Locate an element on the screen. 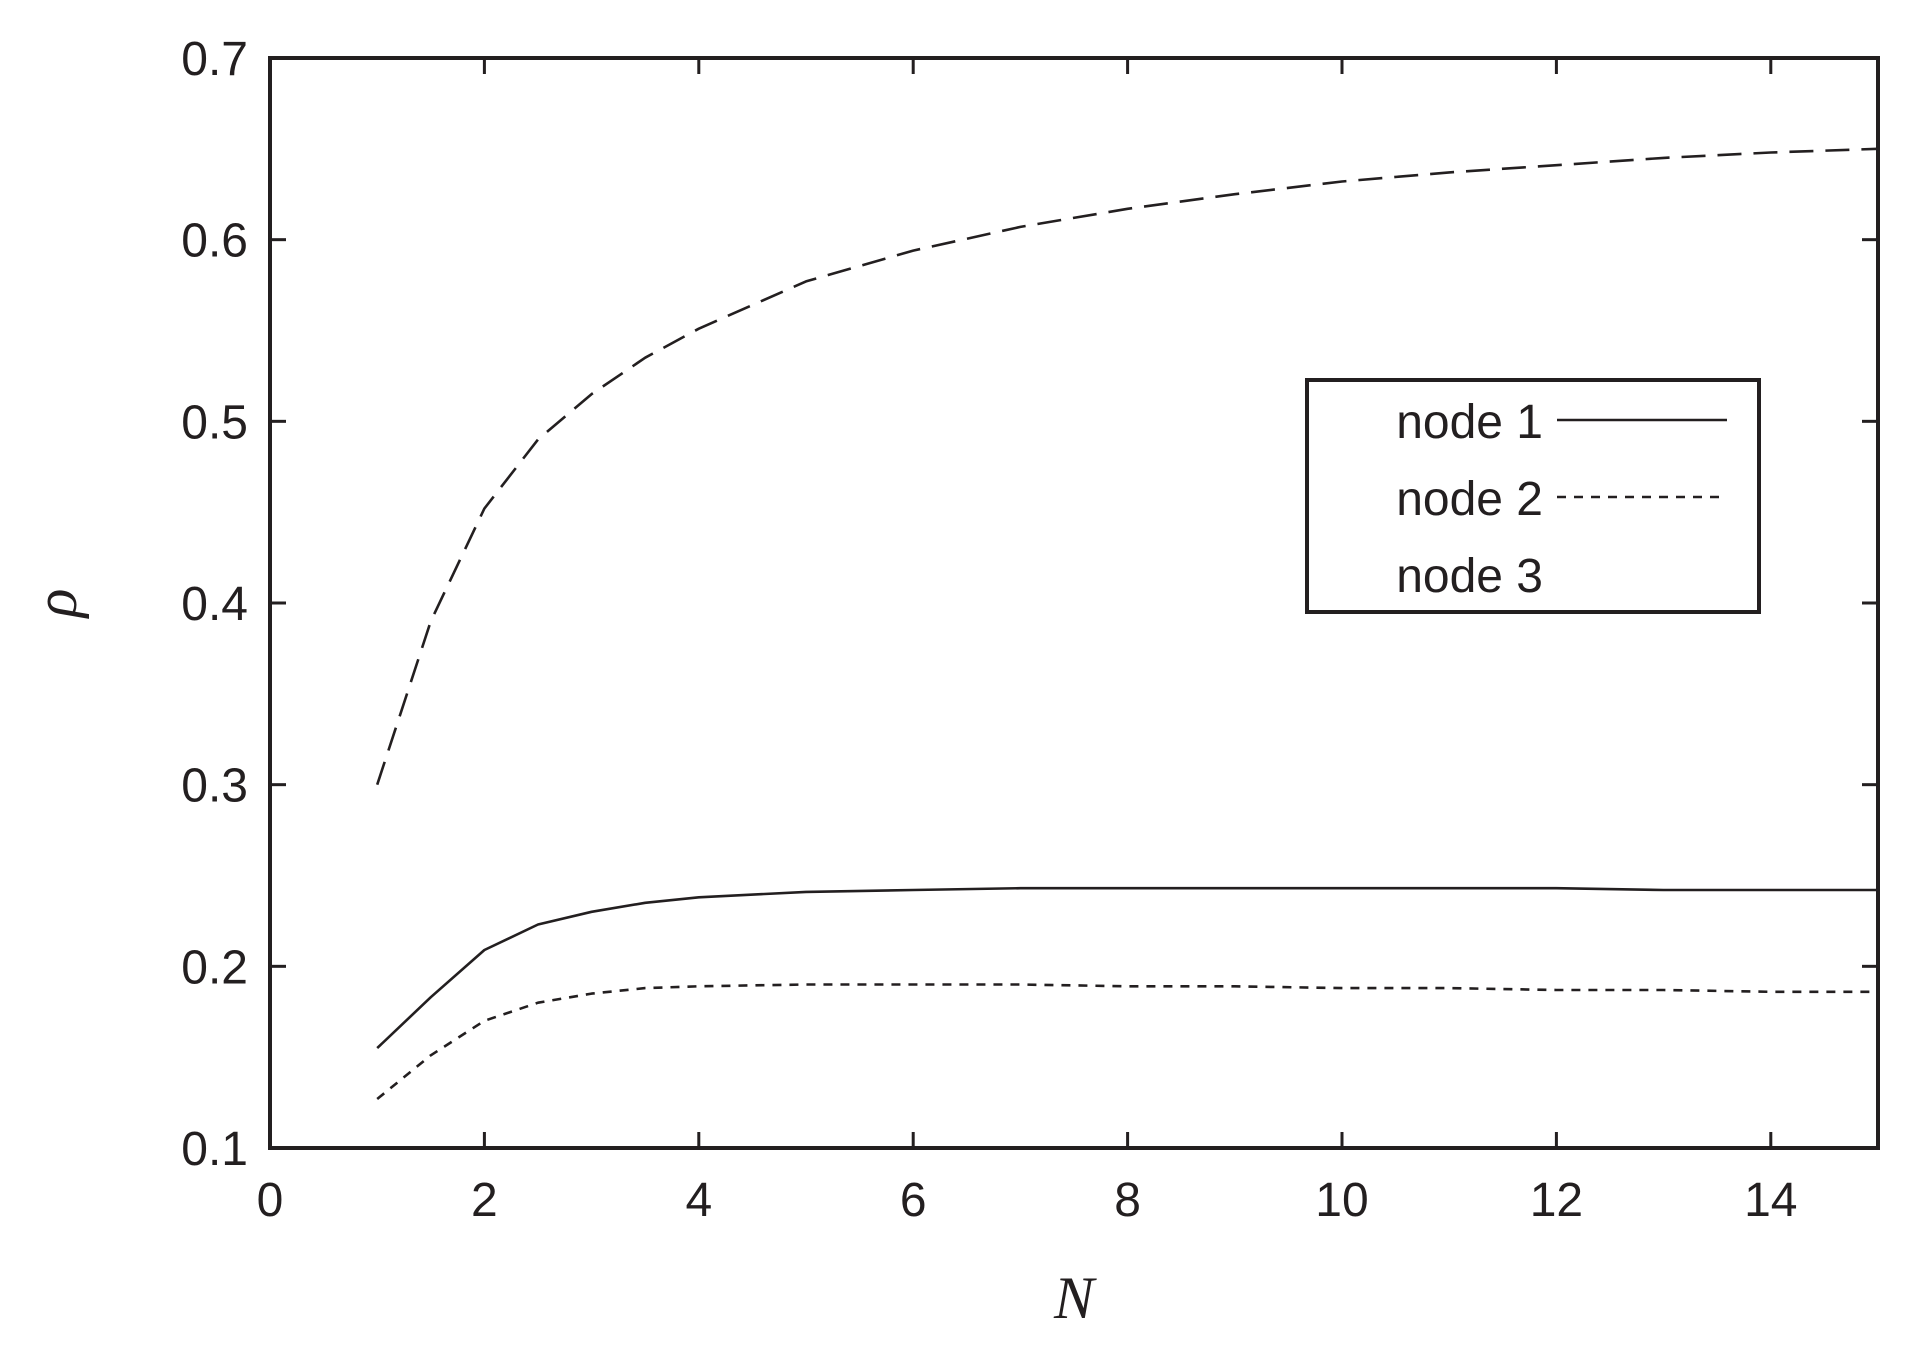 This screenshot has height=1349, width=1906. y-tick-label: 0.2 is located at coordinates (214, 967).